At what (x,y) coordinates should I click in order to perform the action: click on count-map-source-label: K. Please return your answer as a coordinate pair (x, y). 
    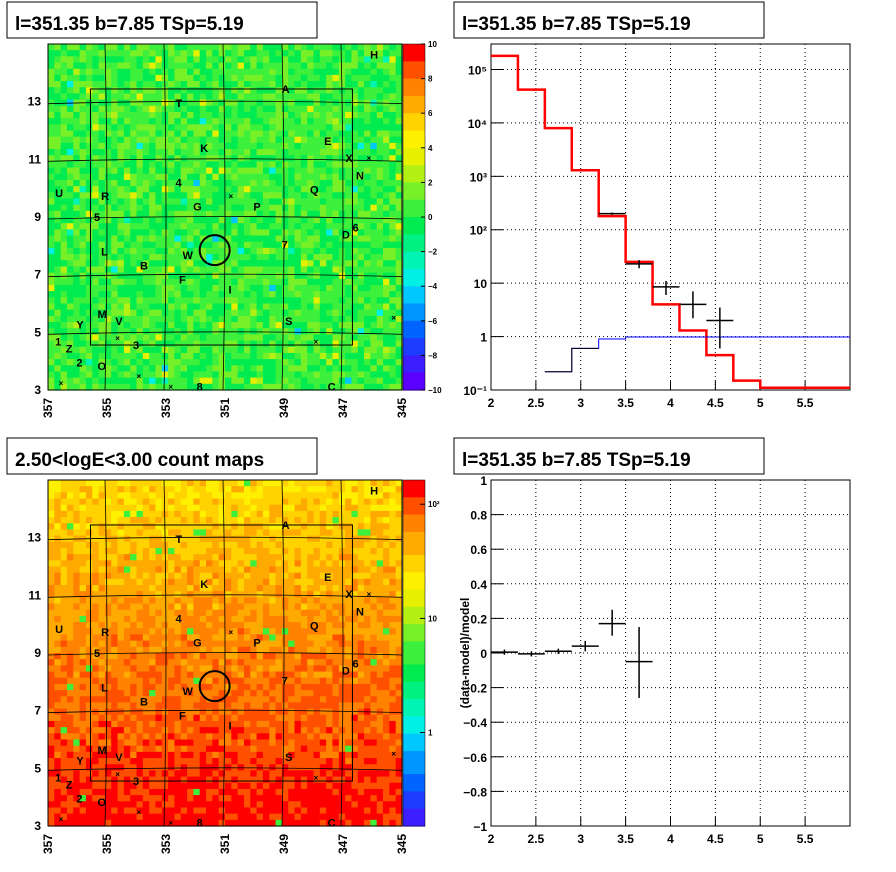
    Looking at the image, I should click on (204, 585).